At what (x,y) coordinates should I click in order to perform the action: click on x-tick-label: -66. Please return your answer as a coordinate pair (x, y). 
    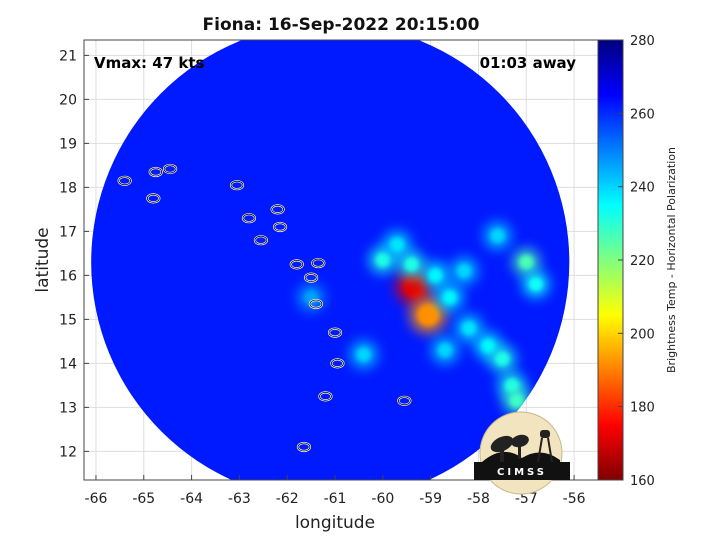
    Looking at the image, I should click on (96, 499).